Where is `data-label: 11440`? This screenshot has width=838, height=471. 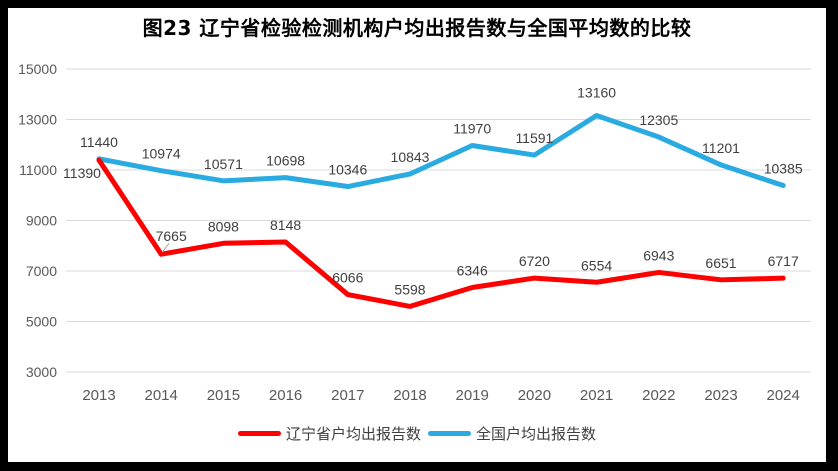
data-label: 11440 is located at coordinates (99, 142).